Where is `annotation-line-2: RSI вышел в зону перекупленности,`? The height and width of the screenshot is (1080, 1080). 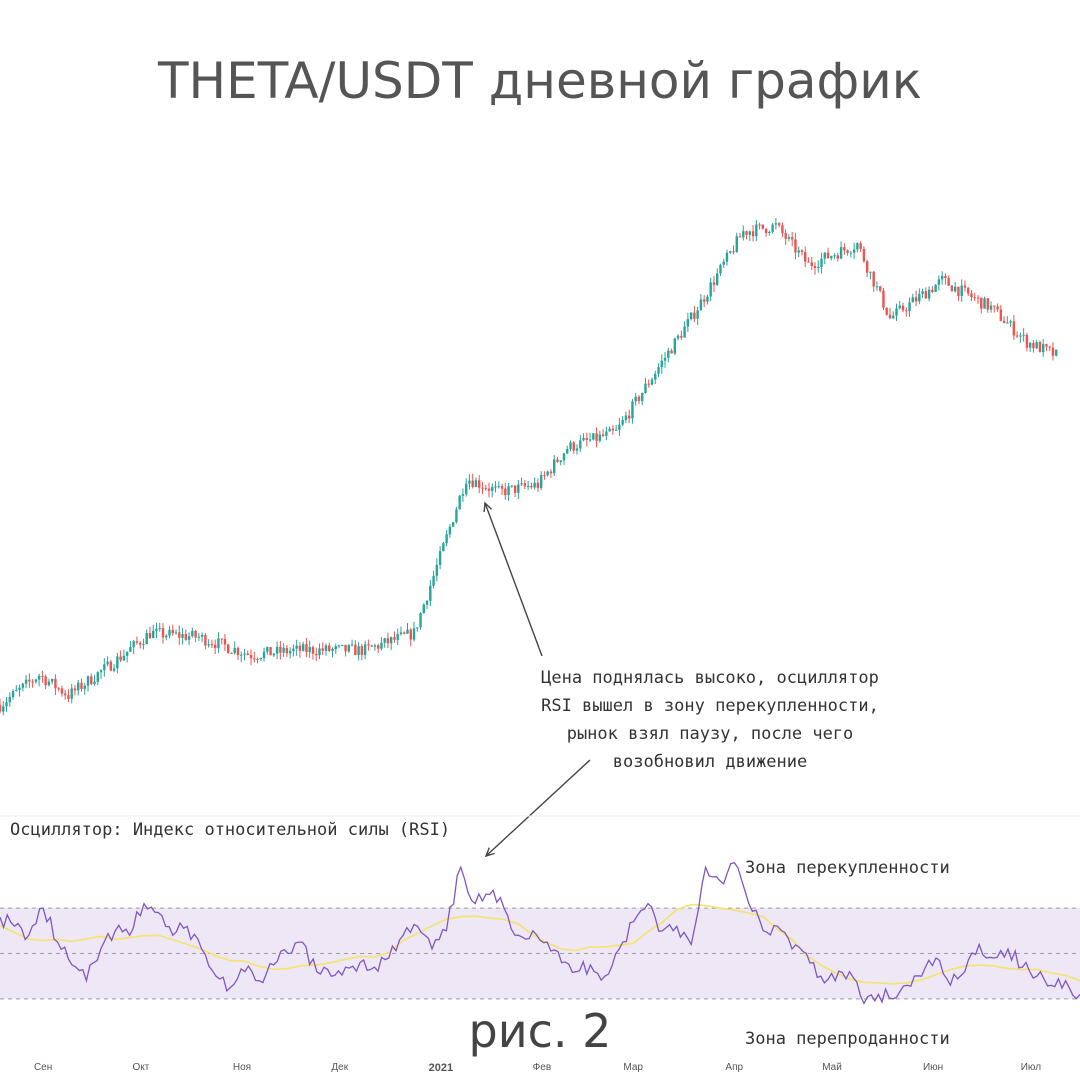 annotation-line-2: RSI вышел в зону перекупленности, is located at coordinates (710, 706).